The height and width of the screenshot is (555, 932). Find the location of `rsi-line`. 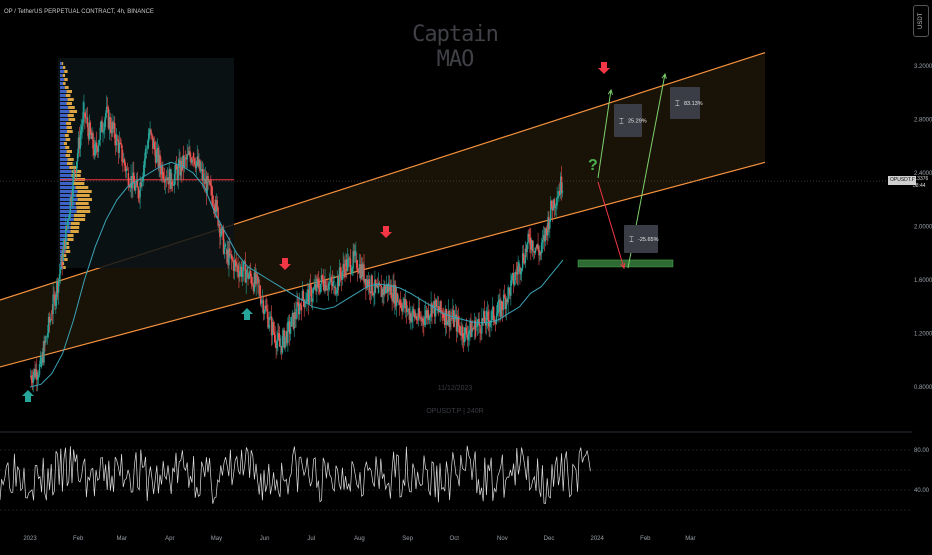

rsi-line is located at coordinates (295, 474).